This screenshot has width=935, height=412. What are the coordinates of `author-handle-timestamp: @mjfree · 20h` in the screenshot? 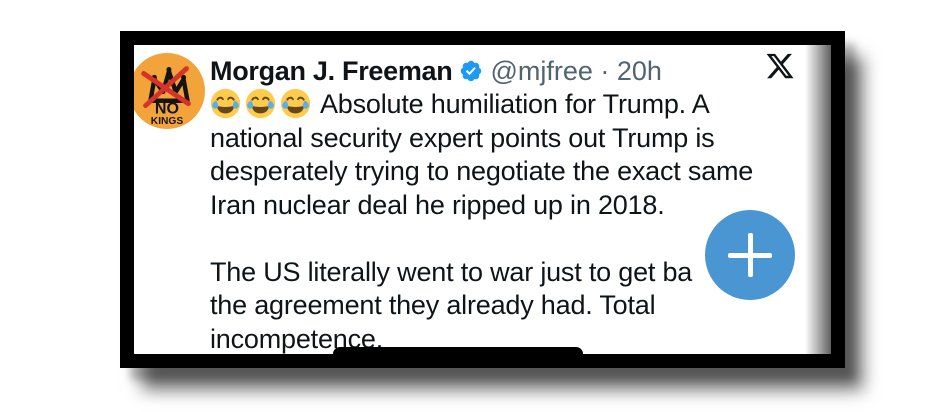 It's located at (576, 70).